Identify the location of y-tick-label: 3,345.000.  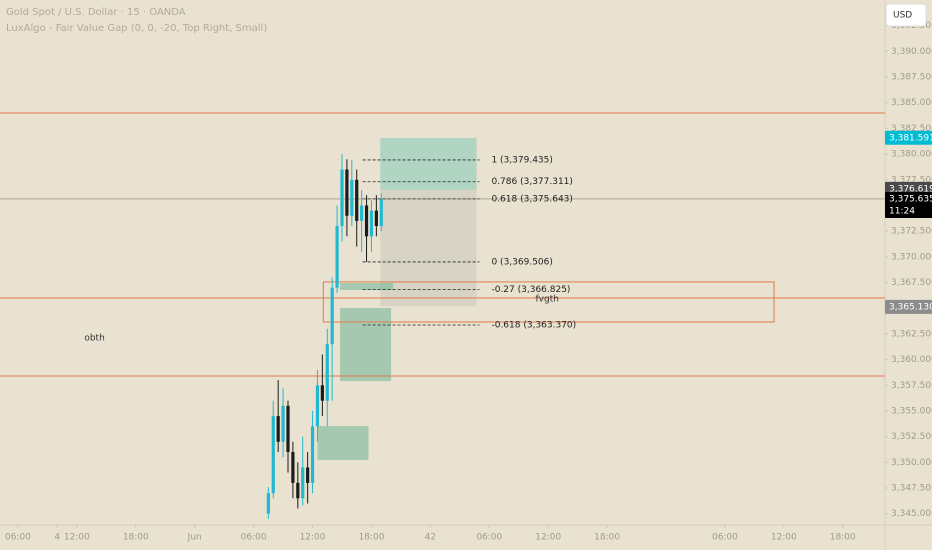
(911, 514).